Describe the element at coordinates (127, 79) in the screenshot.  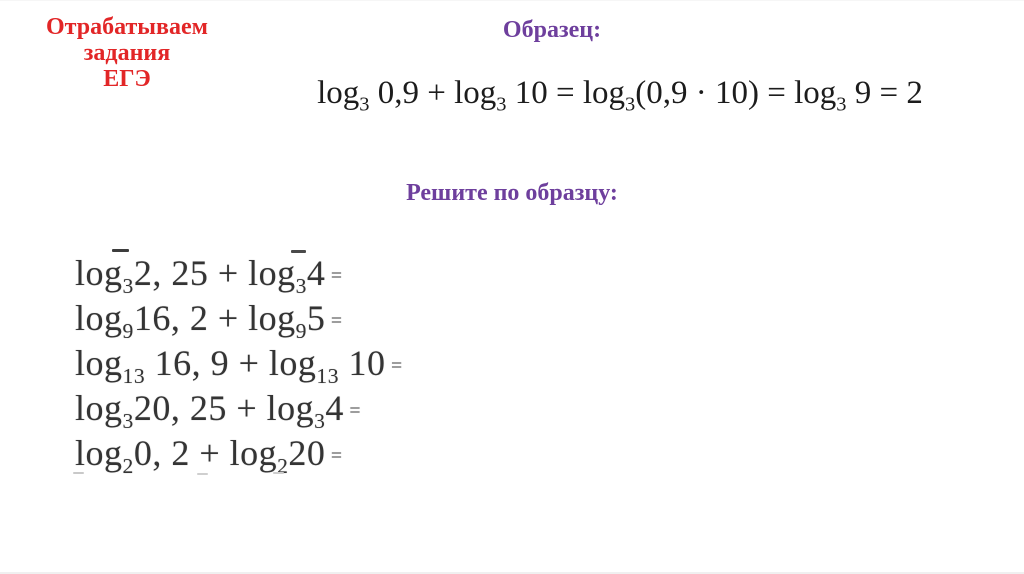
I see `title-line-3: ЕГЭ` at that location.